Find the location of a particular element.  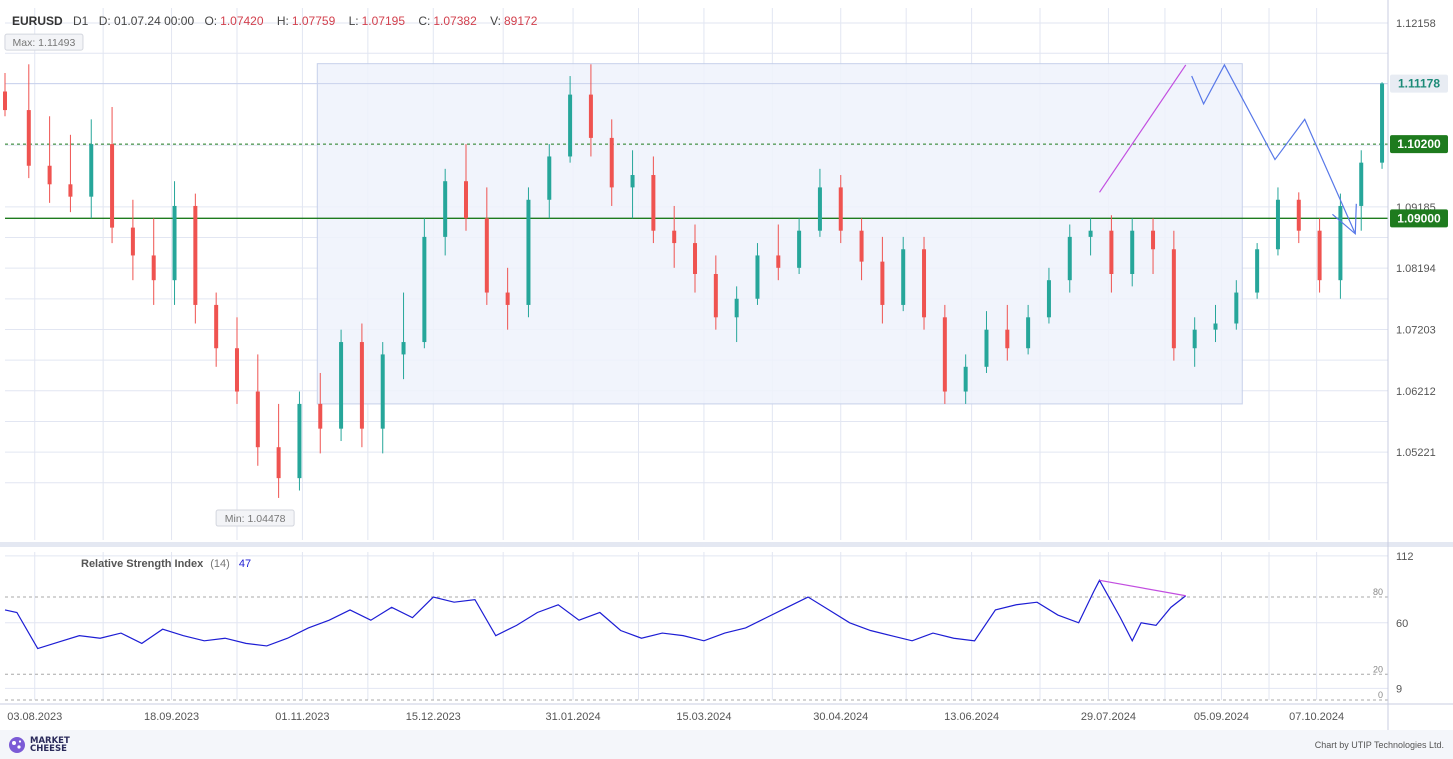

level-badge: 1.10200 is located at coordinates (1419, 144).